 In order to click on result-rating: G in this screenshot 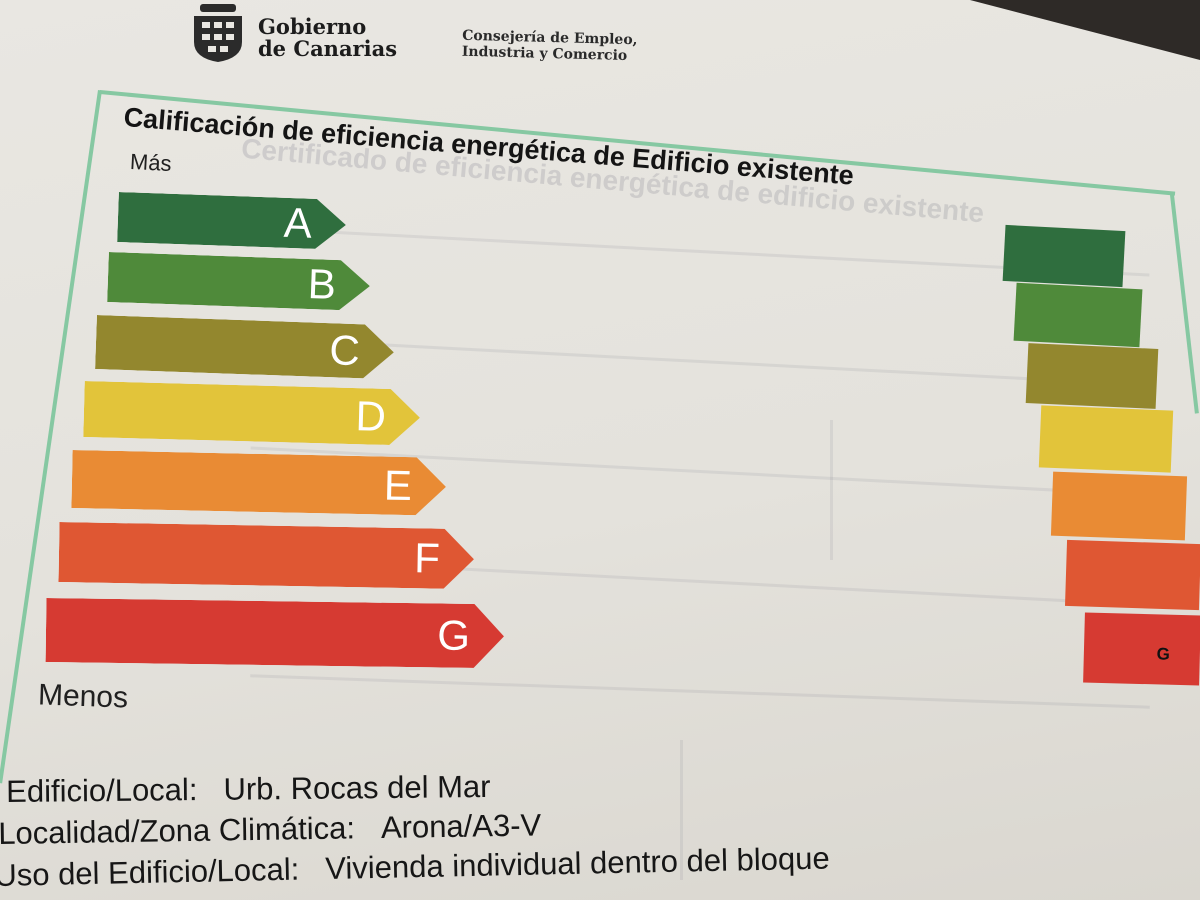, I will do `click(1163, 654)`.